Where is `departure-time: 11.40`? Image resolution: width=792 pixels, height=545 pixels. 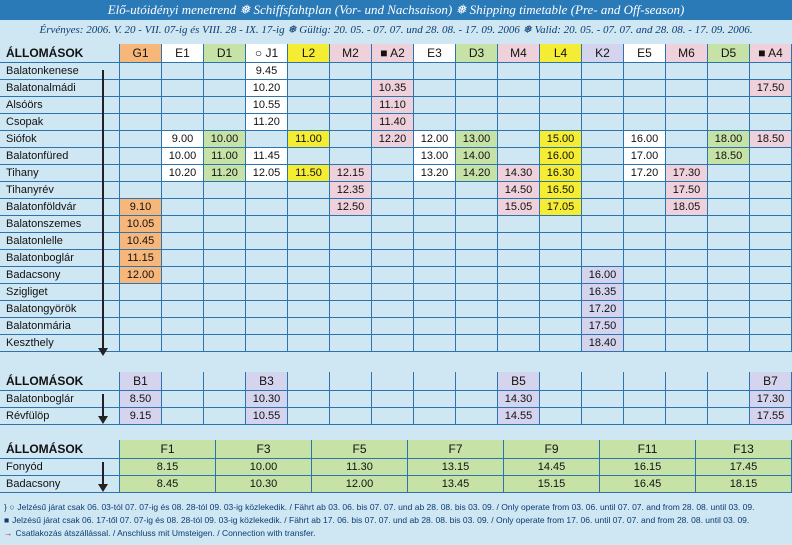
departure-time: 11.40 is located at coordinates (393, 122).